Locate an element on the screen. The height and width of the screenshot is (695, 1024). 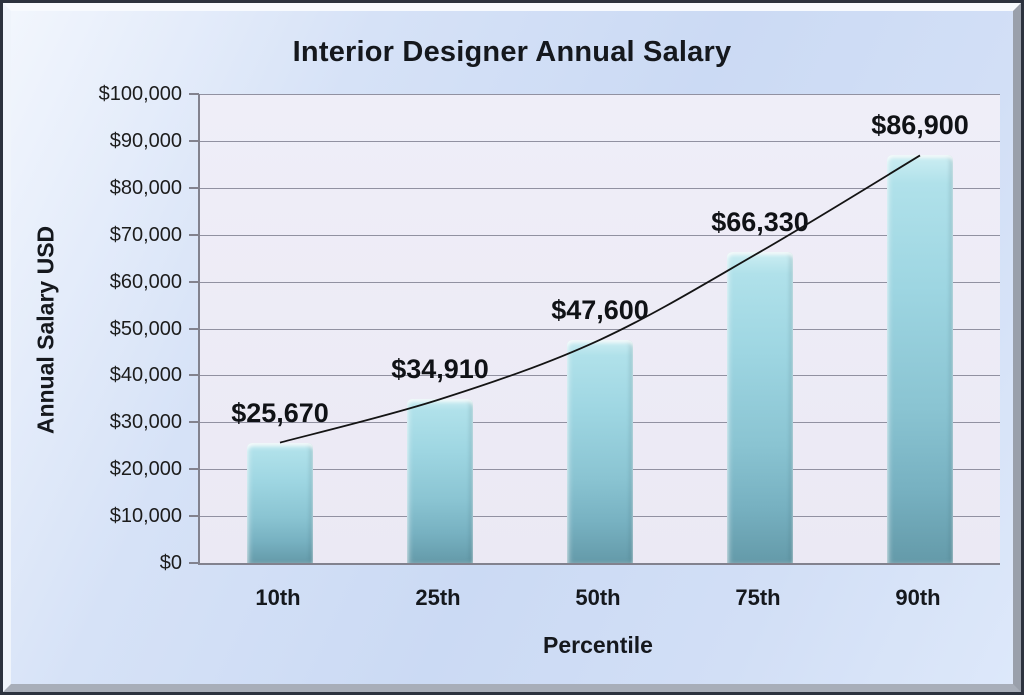
bar-value-label: $25,670 is located at coordinates (280, 412).